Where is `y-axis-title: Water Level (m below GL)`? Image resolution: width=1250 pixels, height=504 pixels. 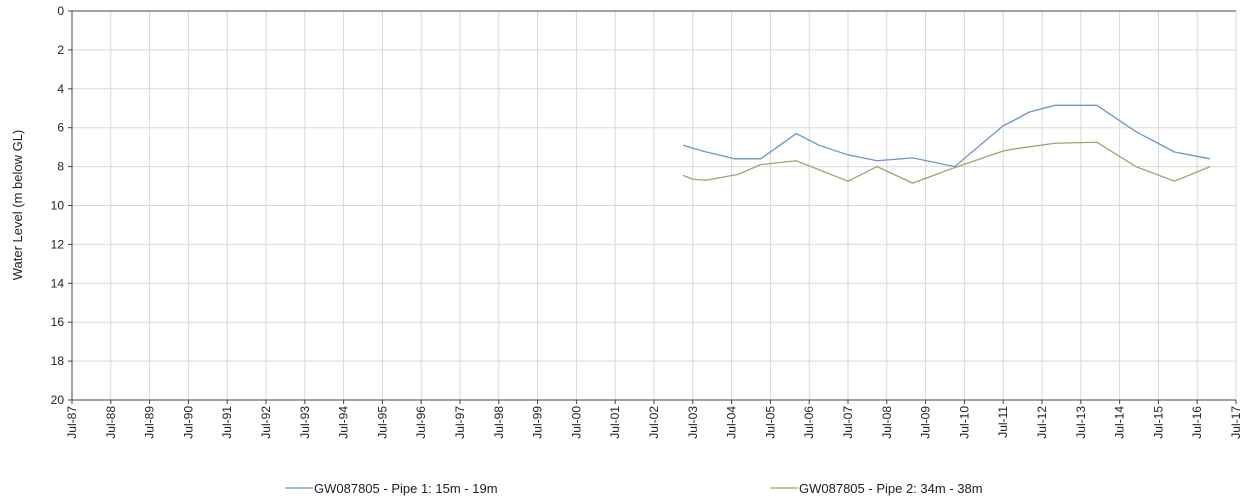
y-axis-title: Water Level (m below GL) is located at coordinates (17, 205).